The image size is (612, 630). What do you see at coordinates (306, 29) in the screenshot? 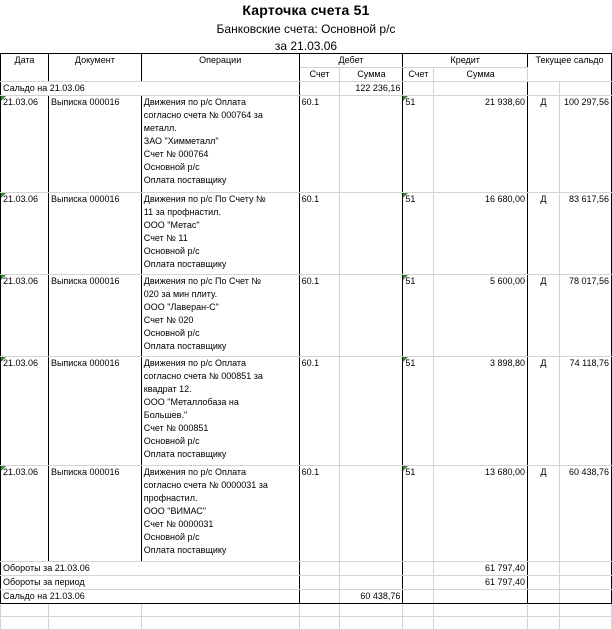
I see `report-subtitle: Банковские счета: Основной р/с` at bounding box center [306, 29].